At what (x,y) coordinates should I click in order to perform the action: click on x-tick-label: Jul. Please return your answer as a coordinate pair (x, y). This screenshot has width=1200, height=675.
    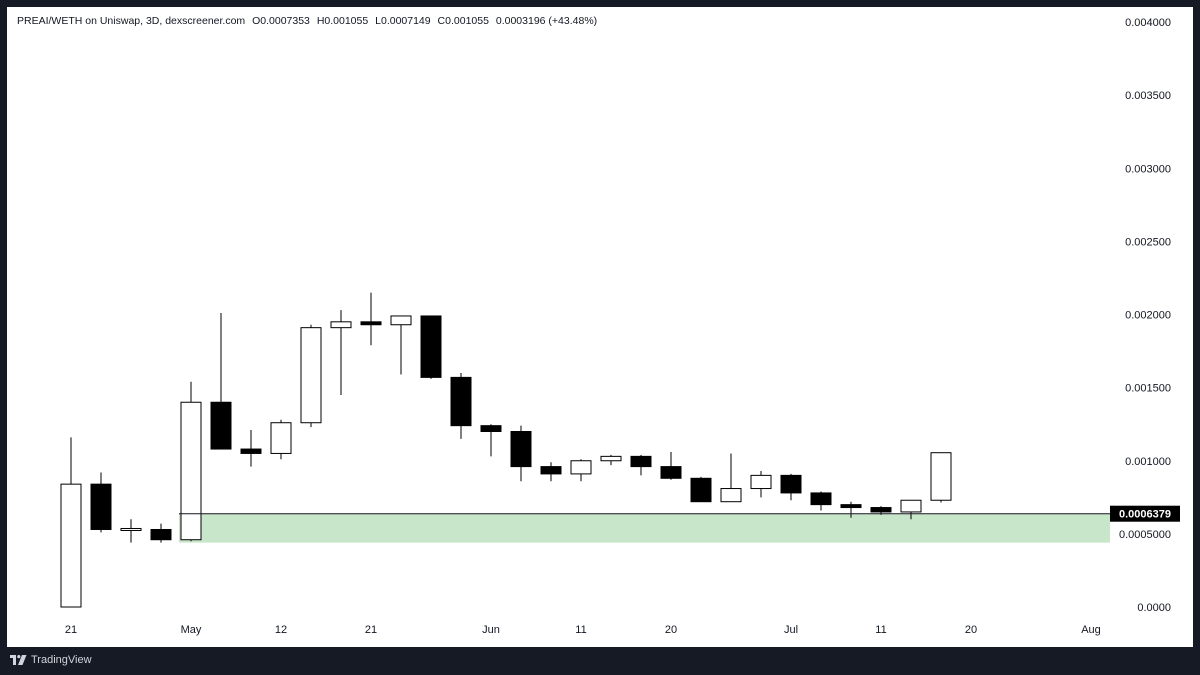
    Looking at the image, I should click on (791, 630).